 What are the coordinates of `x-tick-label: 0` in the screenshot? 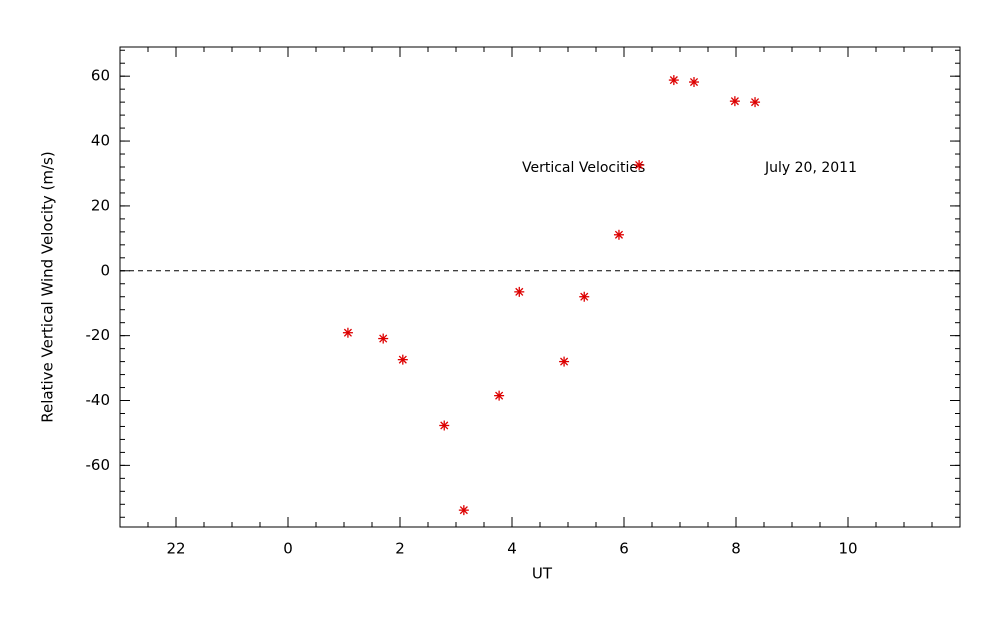 It's located at (288, 549).